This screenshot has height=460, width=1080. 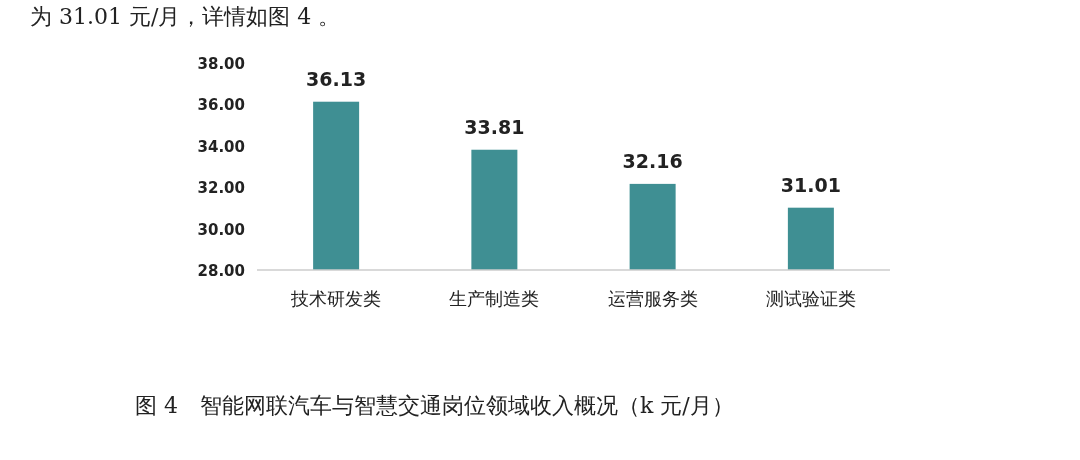 What do you see at coordinates (810, 298) in the screenshot?
I see `x-tick-label: 测试验证类` at bounding box center [810, 298].